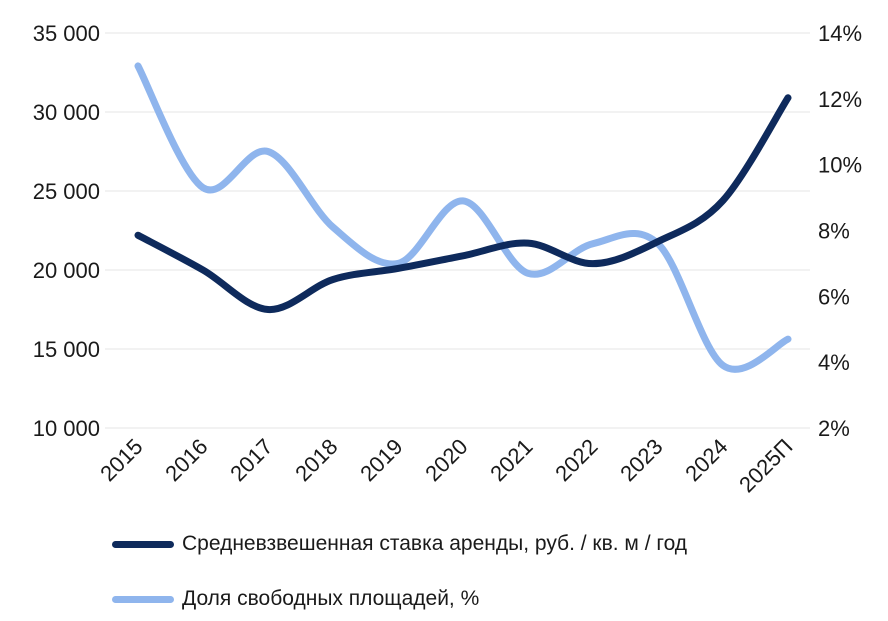 The width and height of the screenshot is (888, 621). I want to click on right-tick-label: 14%, so click(840, 33).